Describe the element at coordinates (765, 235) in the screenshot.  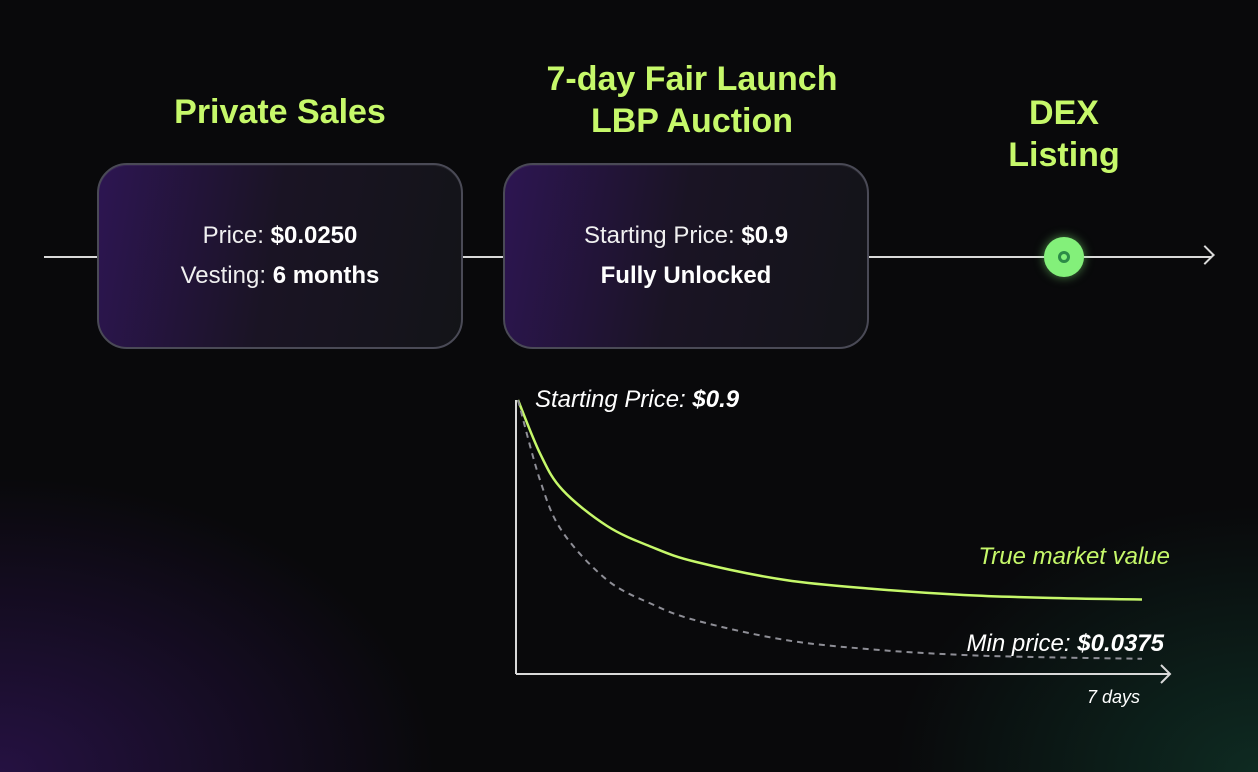
I see `lbp-auction-price-value: $0.9` at that location.